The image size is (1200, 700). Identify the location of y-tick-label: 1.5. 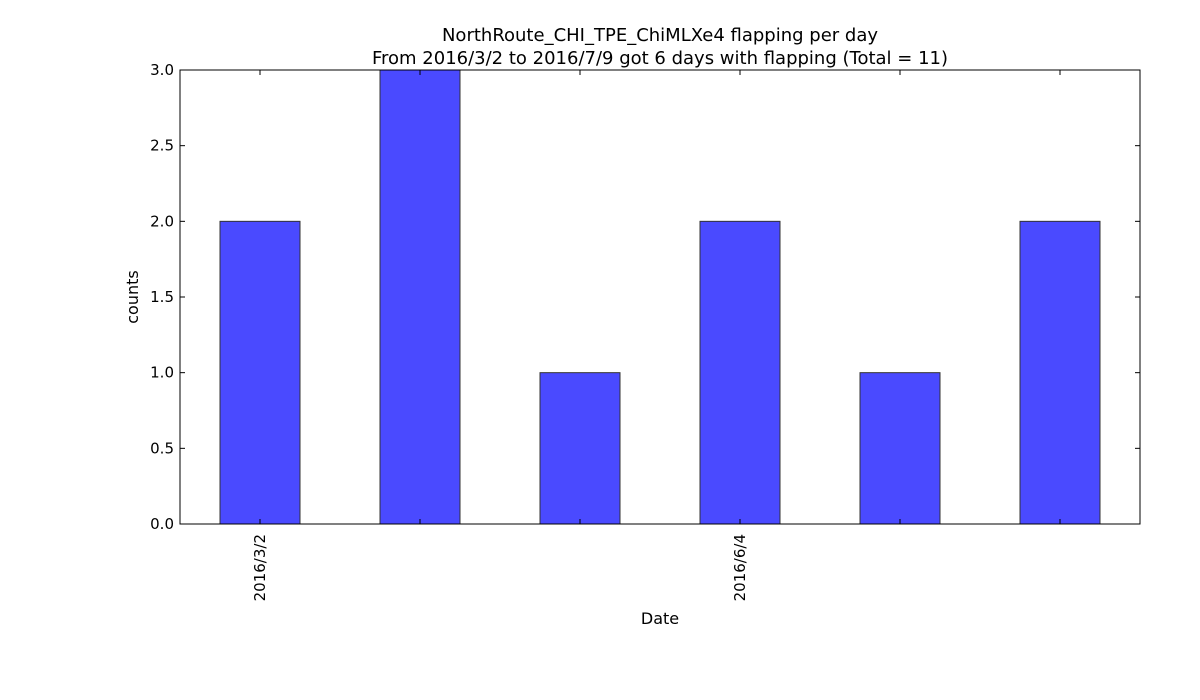
(162, 297).